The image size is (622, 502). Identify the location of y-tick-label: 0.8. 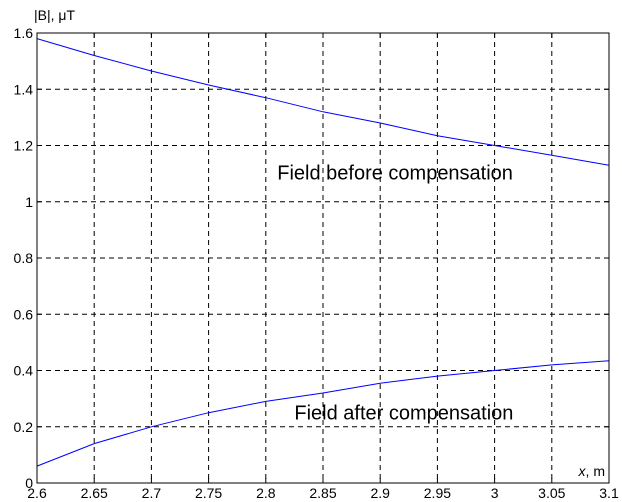
(24, 258).